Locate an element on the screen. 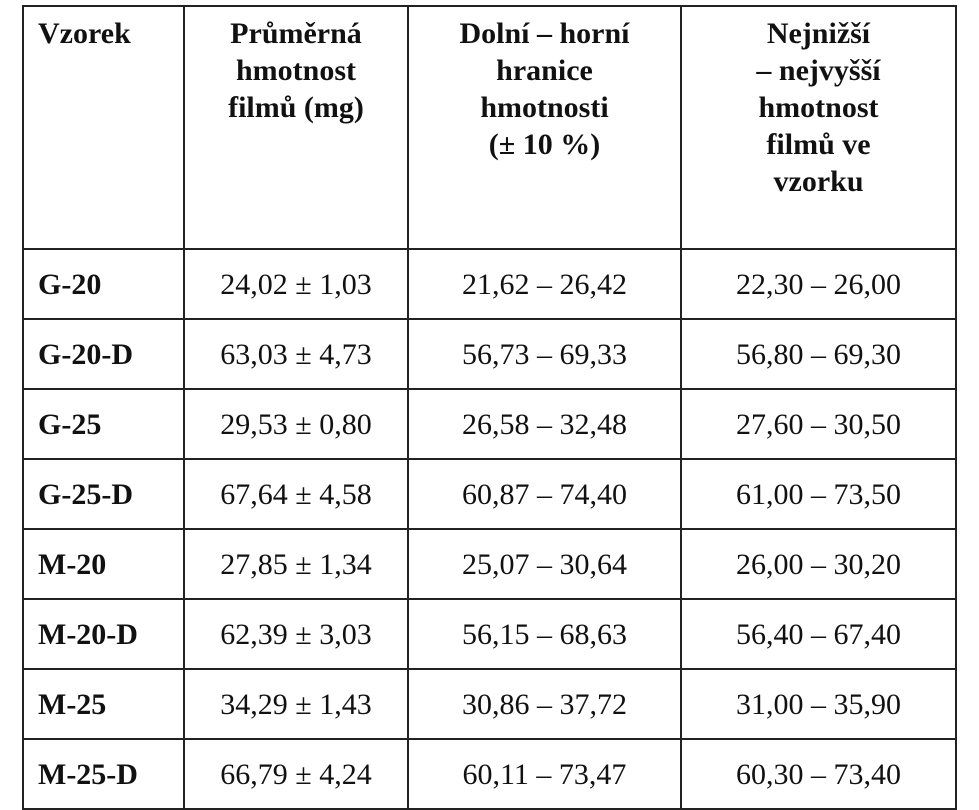 The image size is (979, 810). value-cell: 60,30 – 73,40 is located at coordinates (818, 774).